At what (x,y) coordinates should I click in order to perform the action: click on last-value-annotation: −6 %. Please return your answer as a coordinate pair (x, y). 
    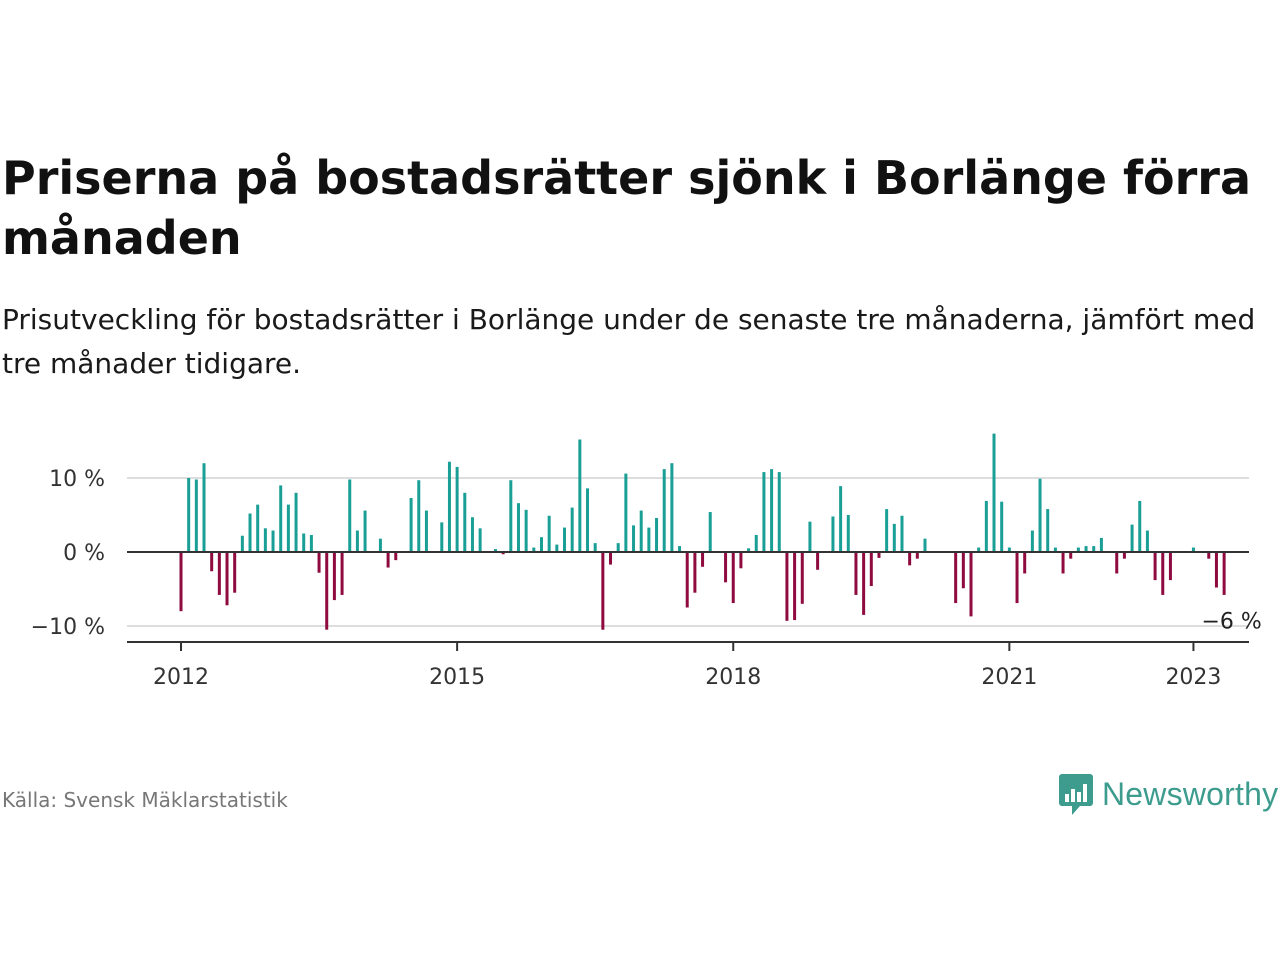
    Looking at the image, I should click on (1231, 621).